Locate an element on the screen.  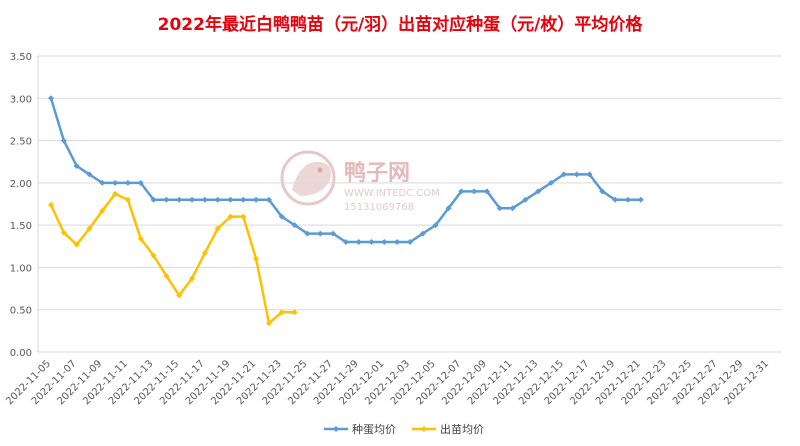
legend-item-2: 出苗均价 is located at coordinates (448, 429).